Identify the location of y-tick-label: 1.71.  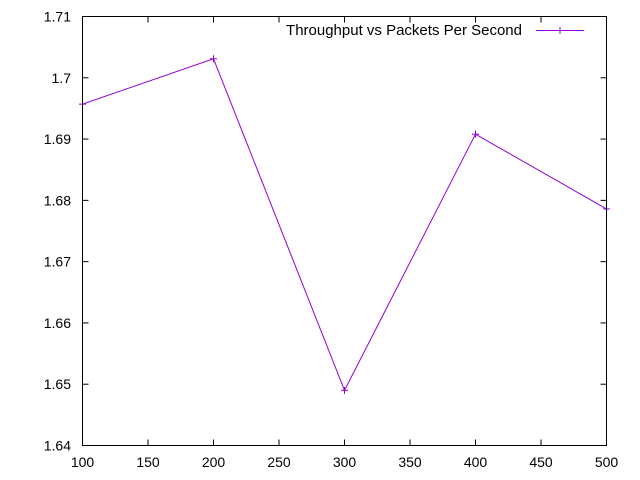
(57, 17).